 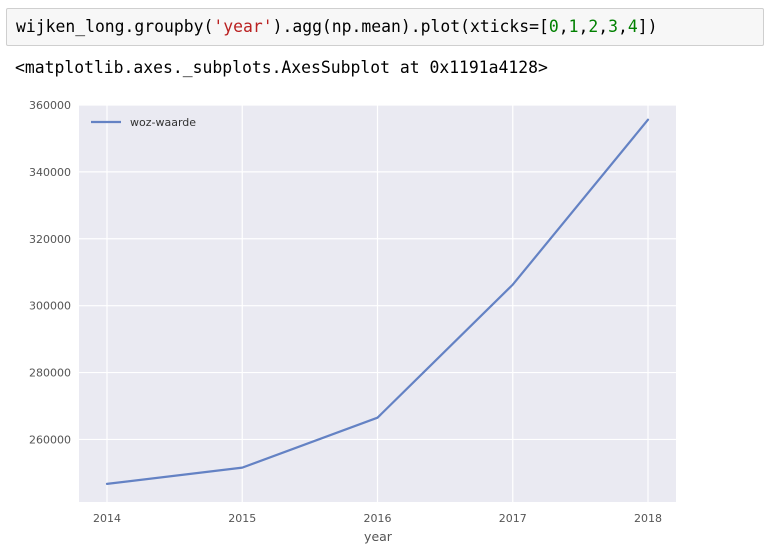 What do you see at coordinates (50, 172) in the screenshot?
I see `y-tick-label: 340000` at bounding box center [50, 172].